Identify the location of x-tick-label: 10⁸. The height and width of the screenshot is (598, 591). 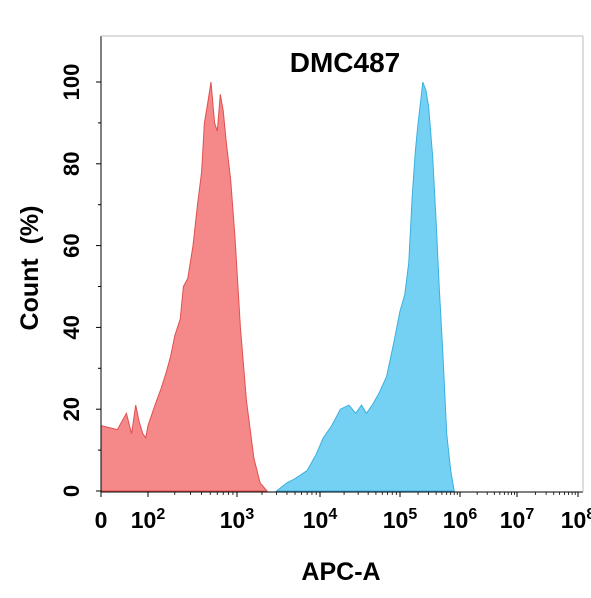
(576, 519).